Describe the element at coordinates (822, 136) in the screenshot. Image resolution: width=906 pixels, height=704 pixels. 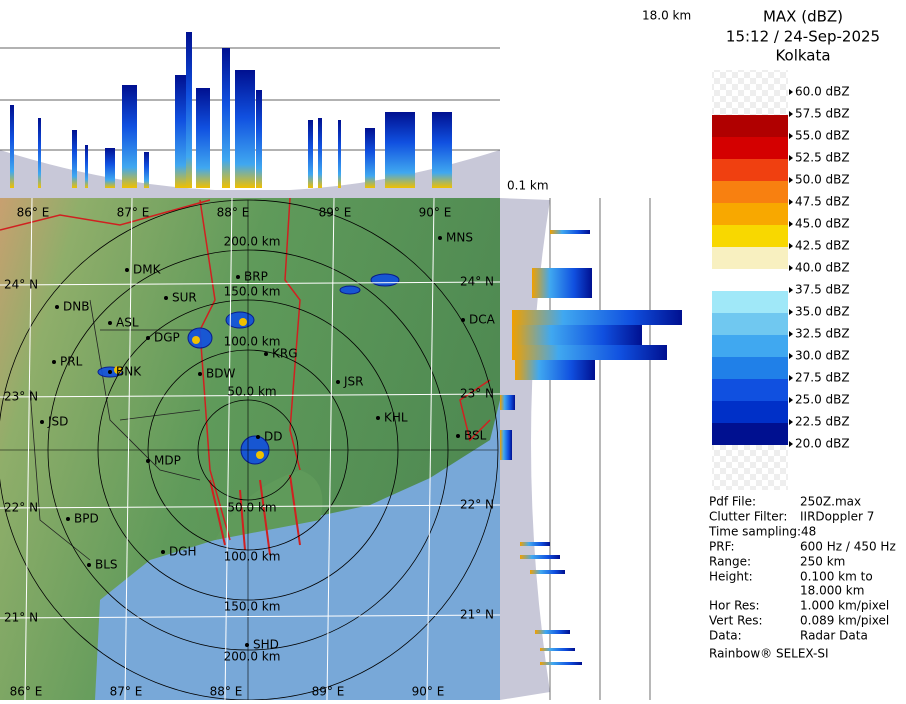
I see `legend-label: 55.0 dBZ` at that location.